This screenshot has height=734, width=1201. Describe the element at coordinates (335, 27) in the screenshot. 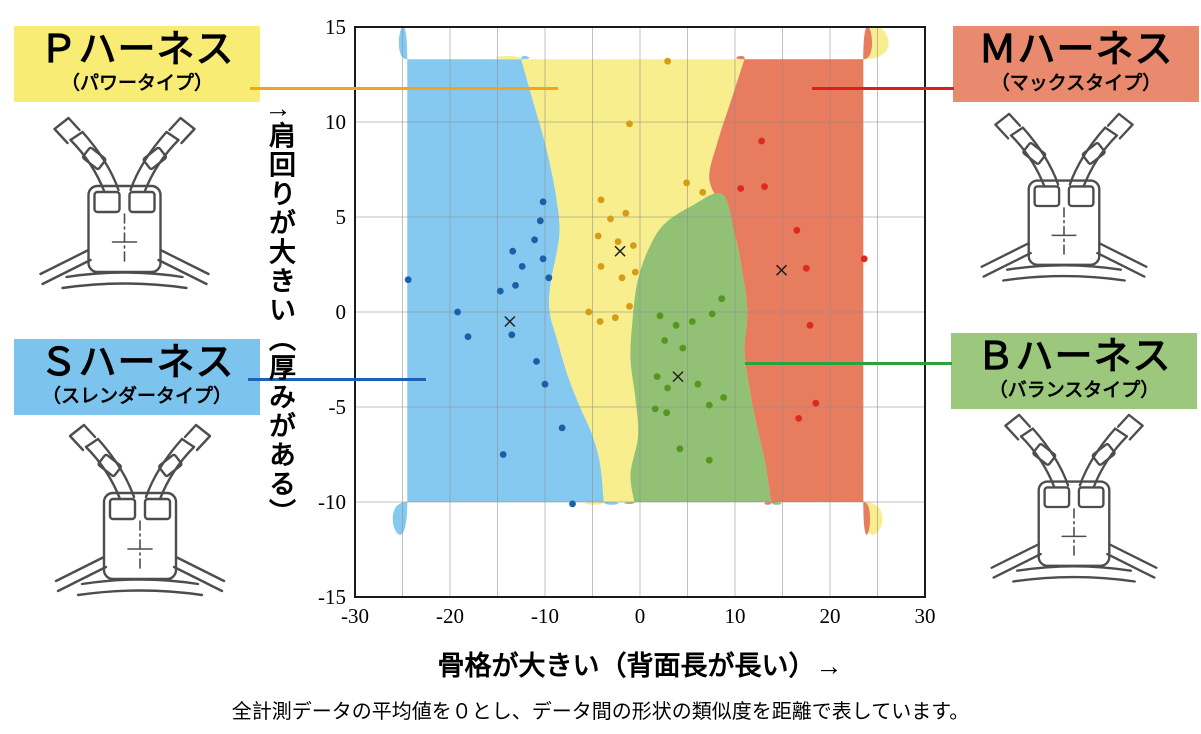

I see `y-tick-label: 15` at that location.